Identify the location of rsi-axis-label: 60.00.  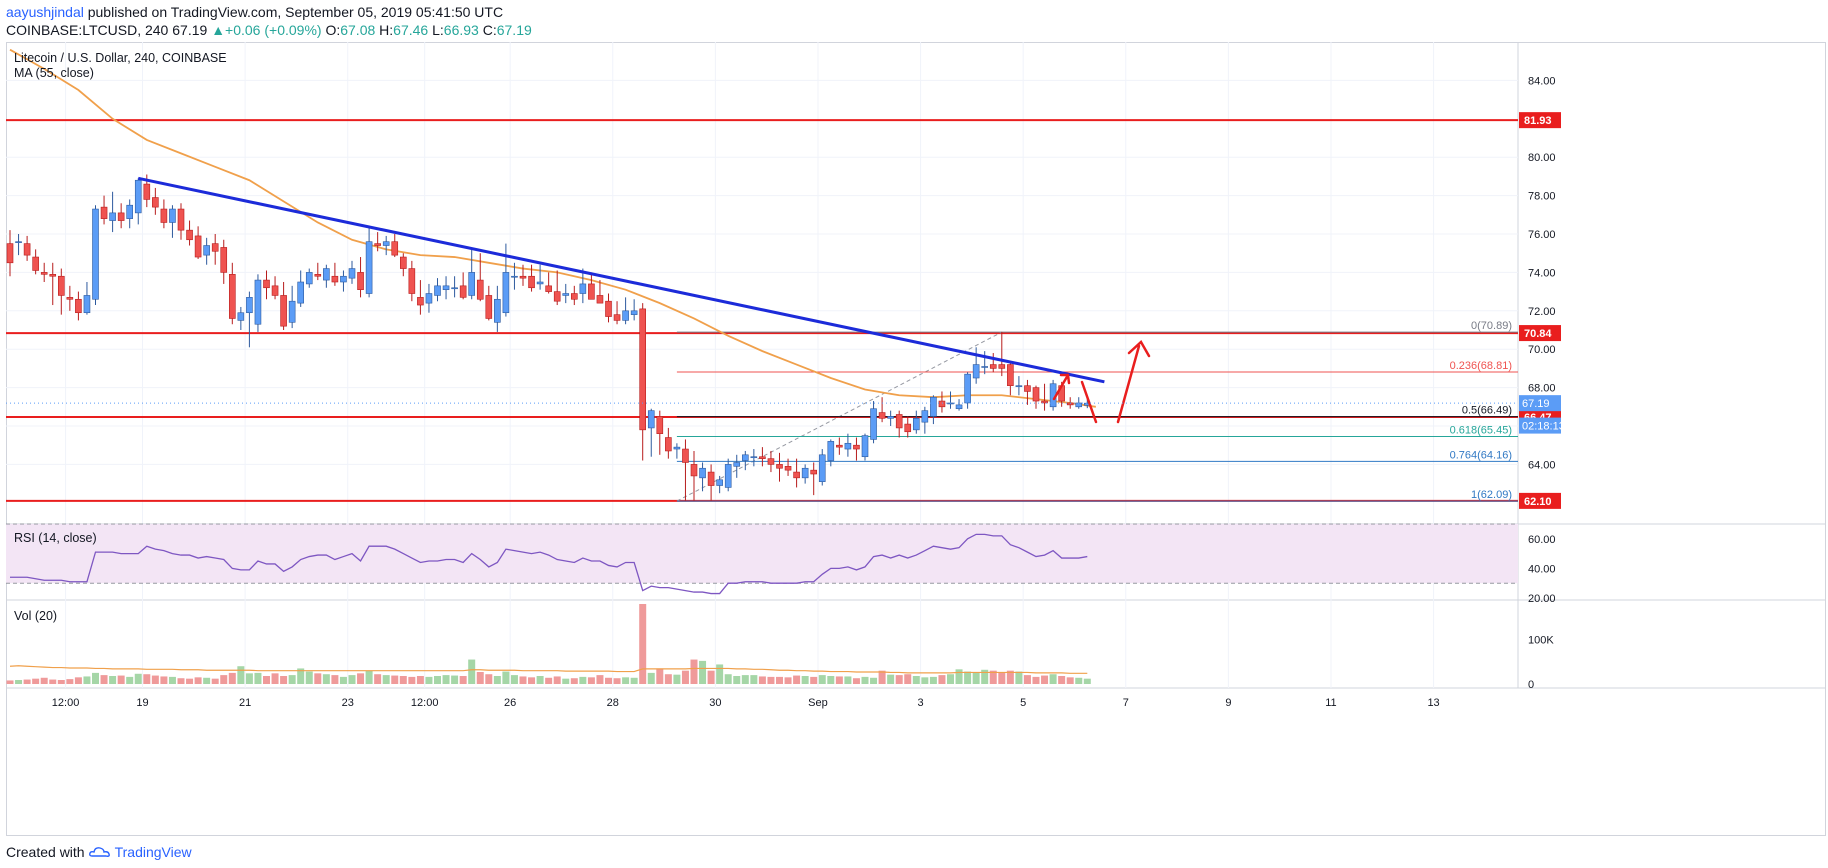
(1542, 540).